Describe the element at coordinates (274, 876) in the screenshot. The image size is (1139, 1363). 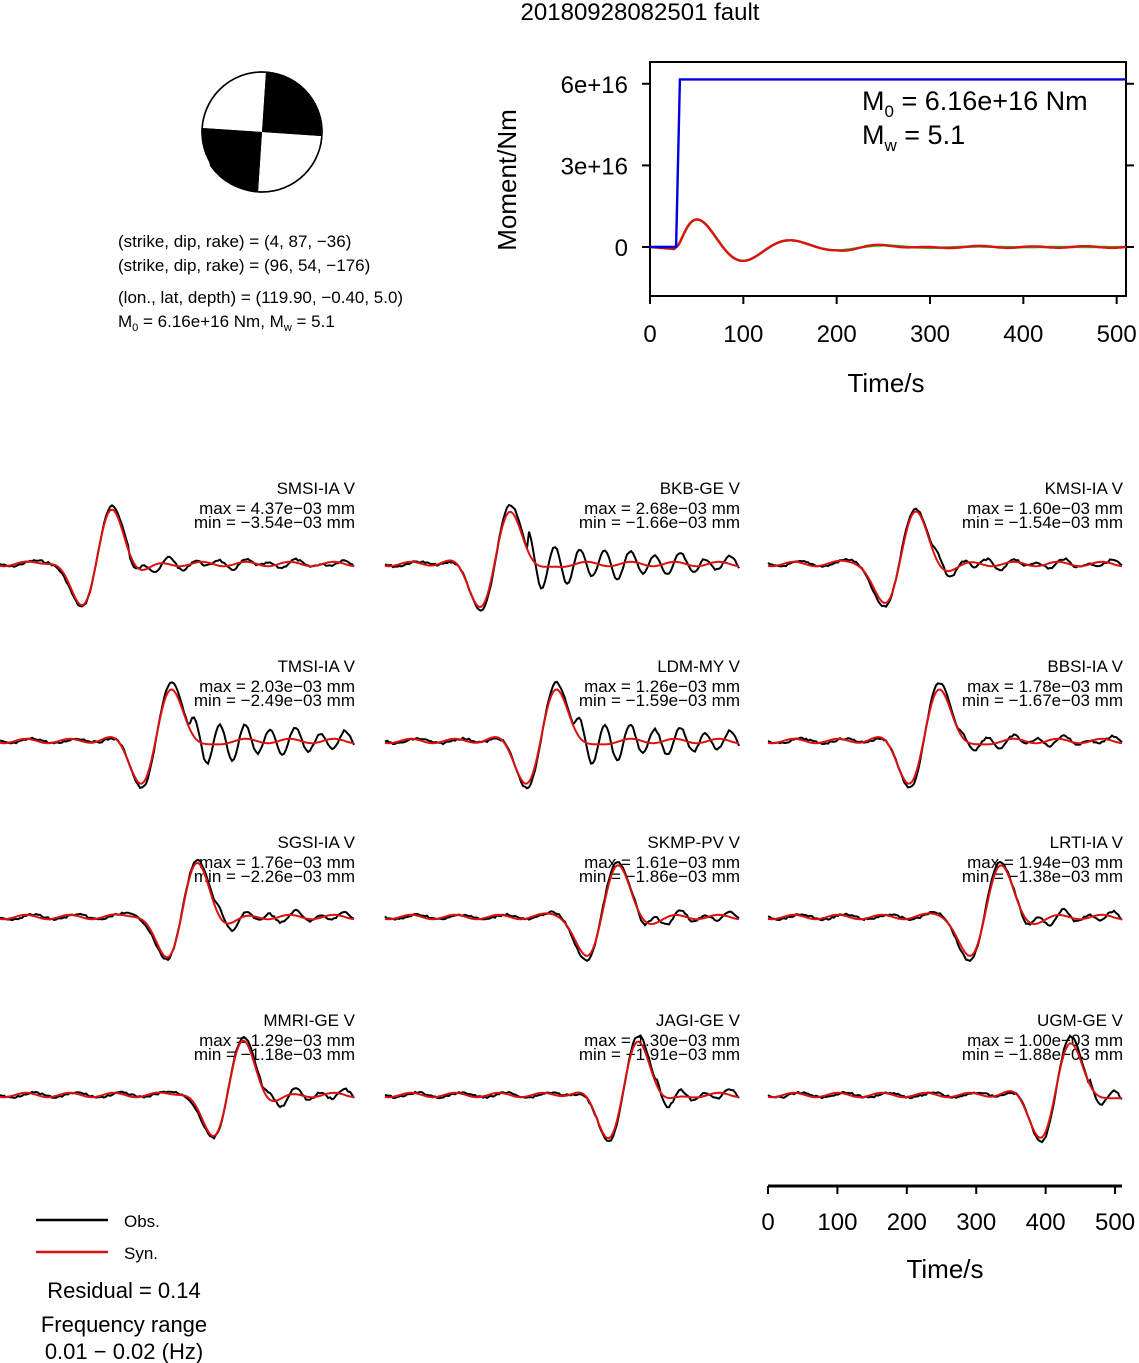
I see `station-min: min = −2.26e−03 mm` at that location.